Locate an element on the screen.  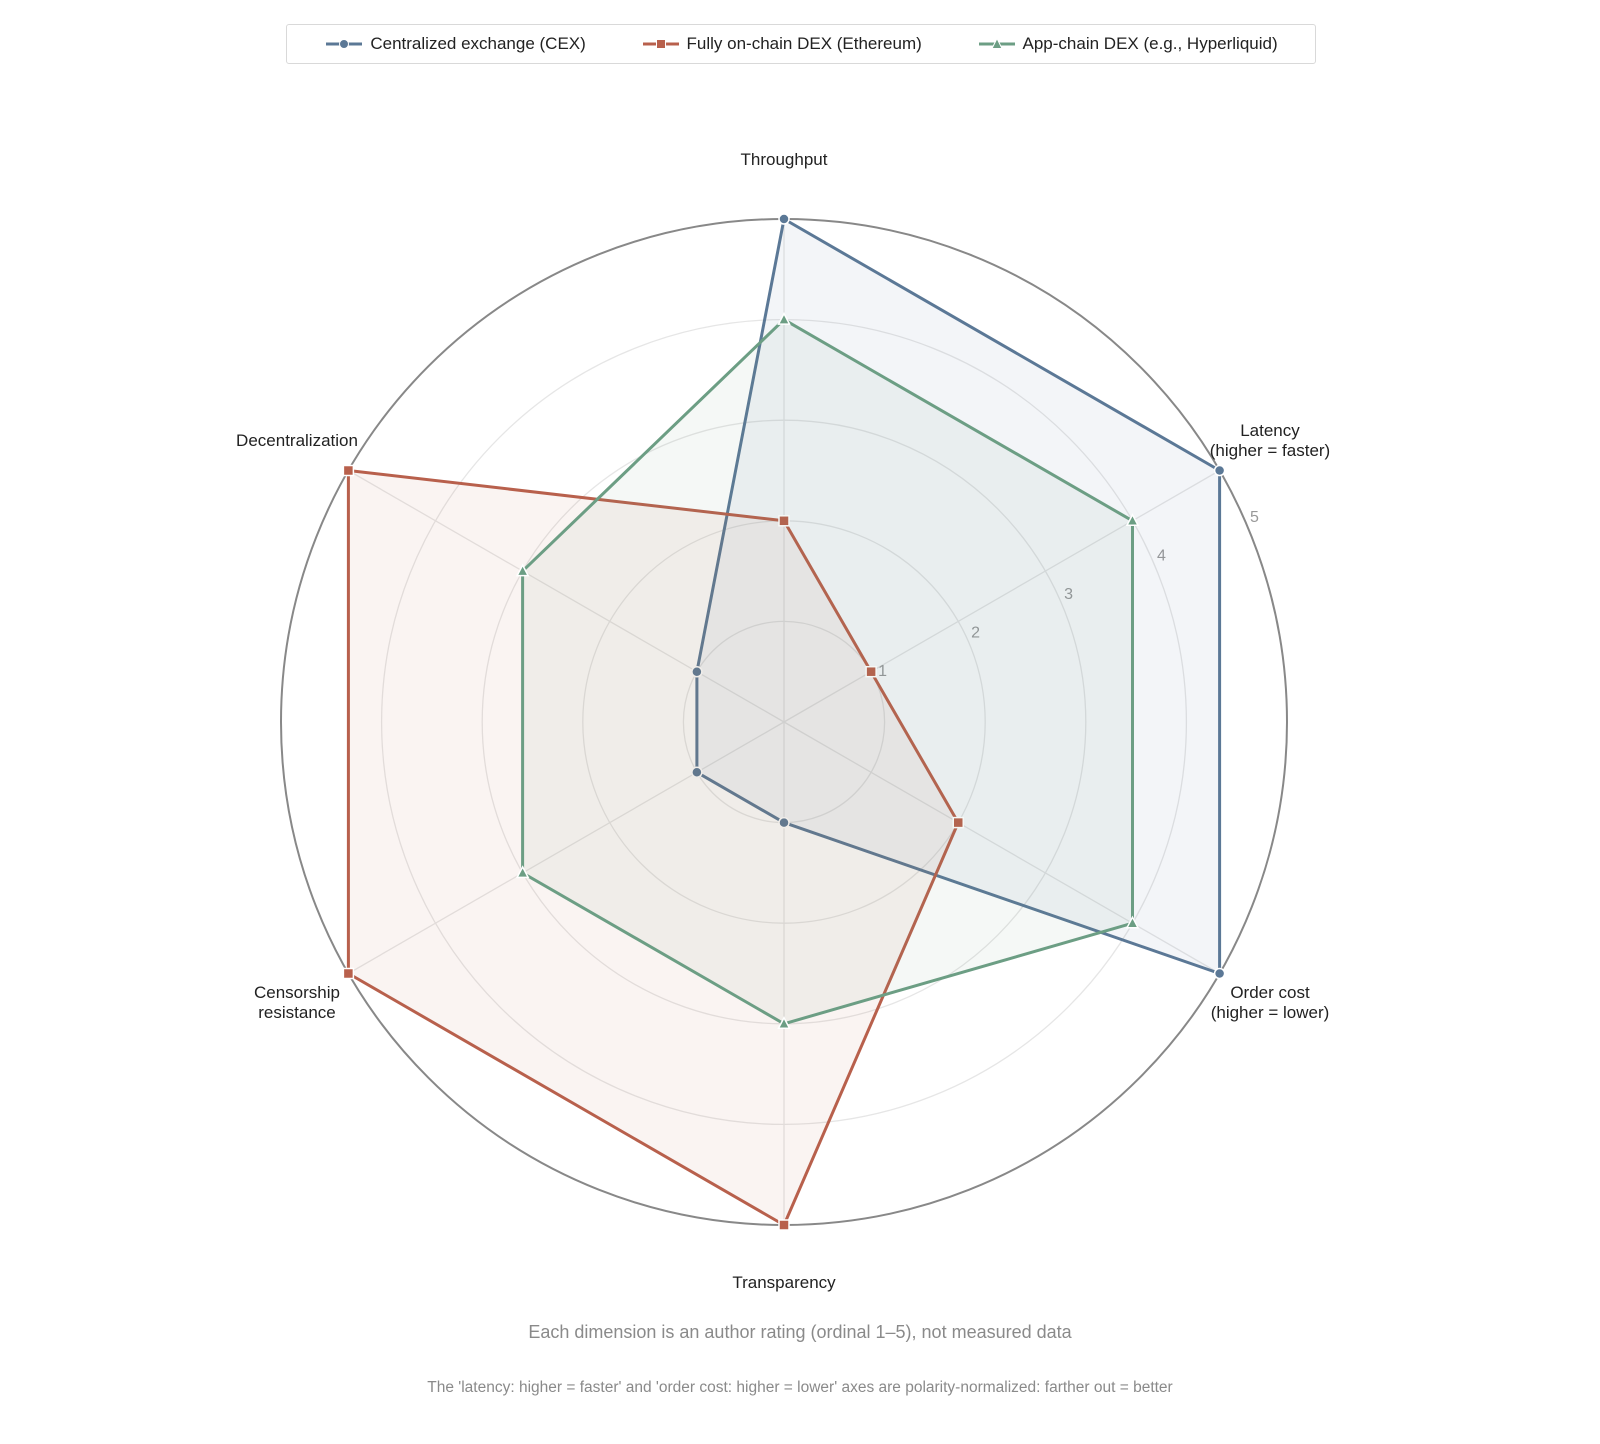
axis-label-line: Transparency is located at coordinates (784, 1282).